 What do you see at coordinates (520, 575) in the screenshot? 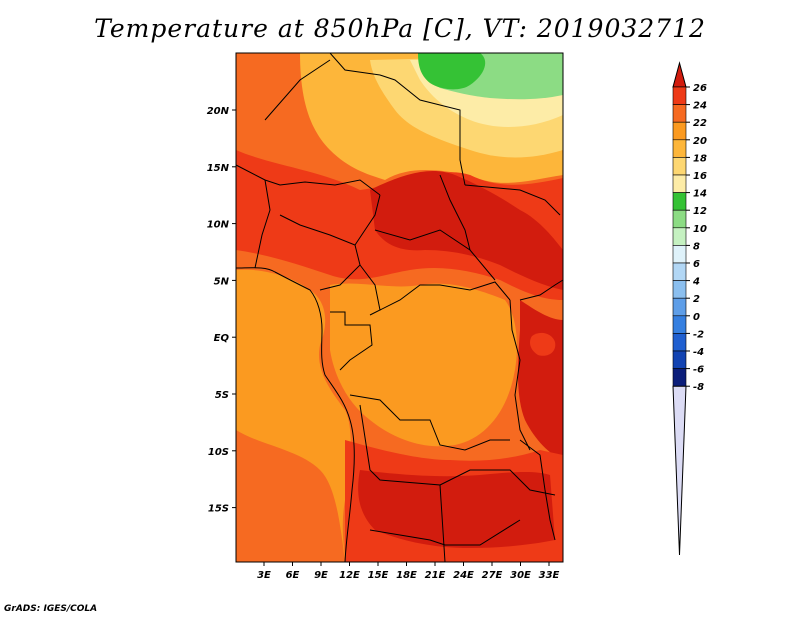
I see `lon-label: 30E` at bounding box center [520, 575].